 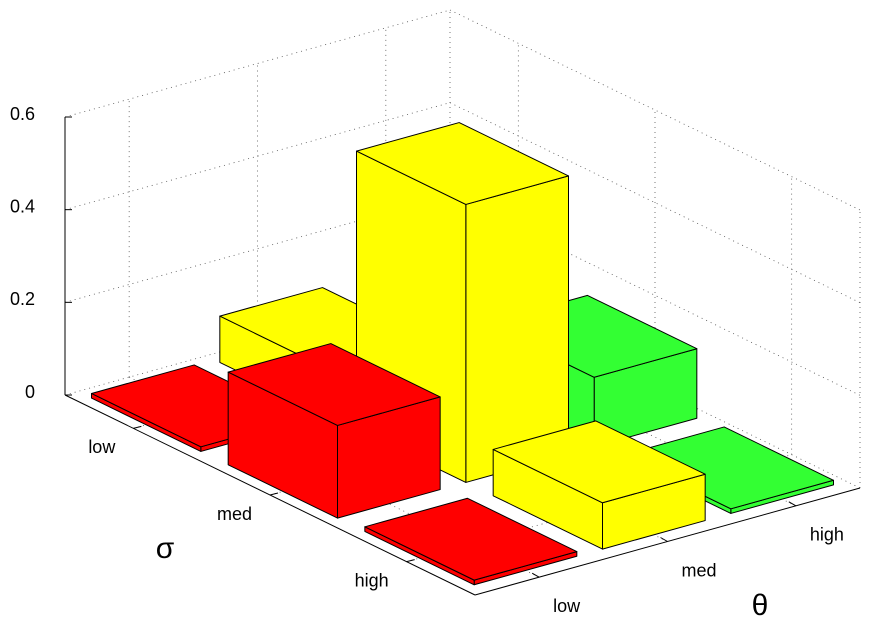 What do you see at coordinates (22, 114) in the screenshot?
I see `z-tick-label: 0.6` at bounding box center [22, 114].